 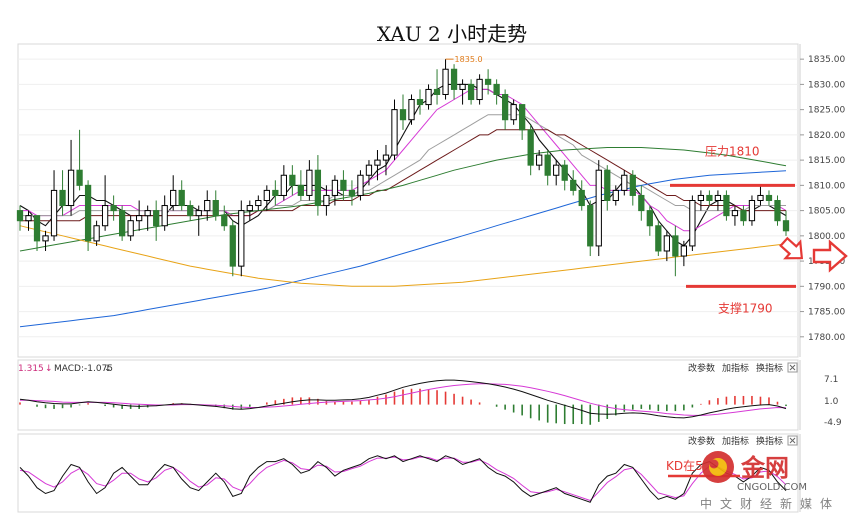 I want to click on macd-y-axis: 7.1 1.0 -4.9, so click(x=820, y=395).